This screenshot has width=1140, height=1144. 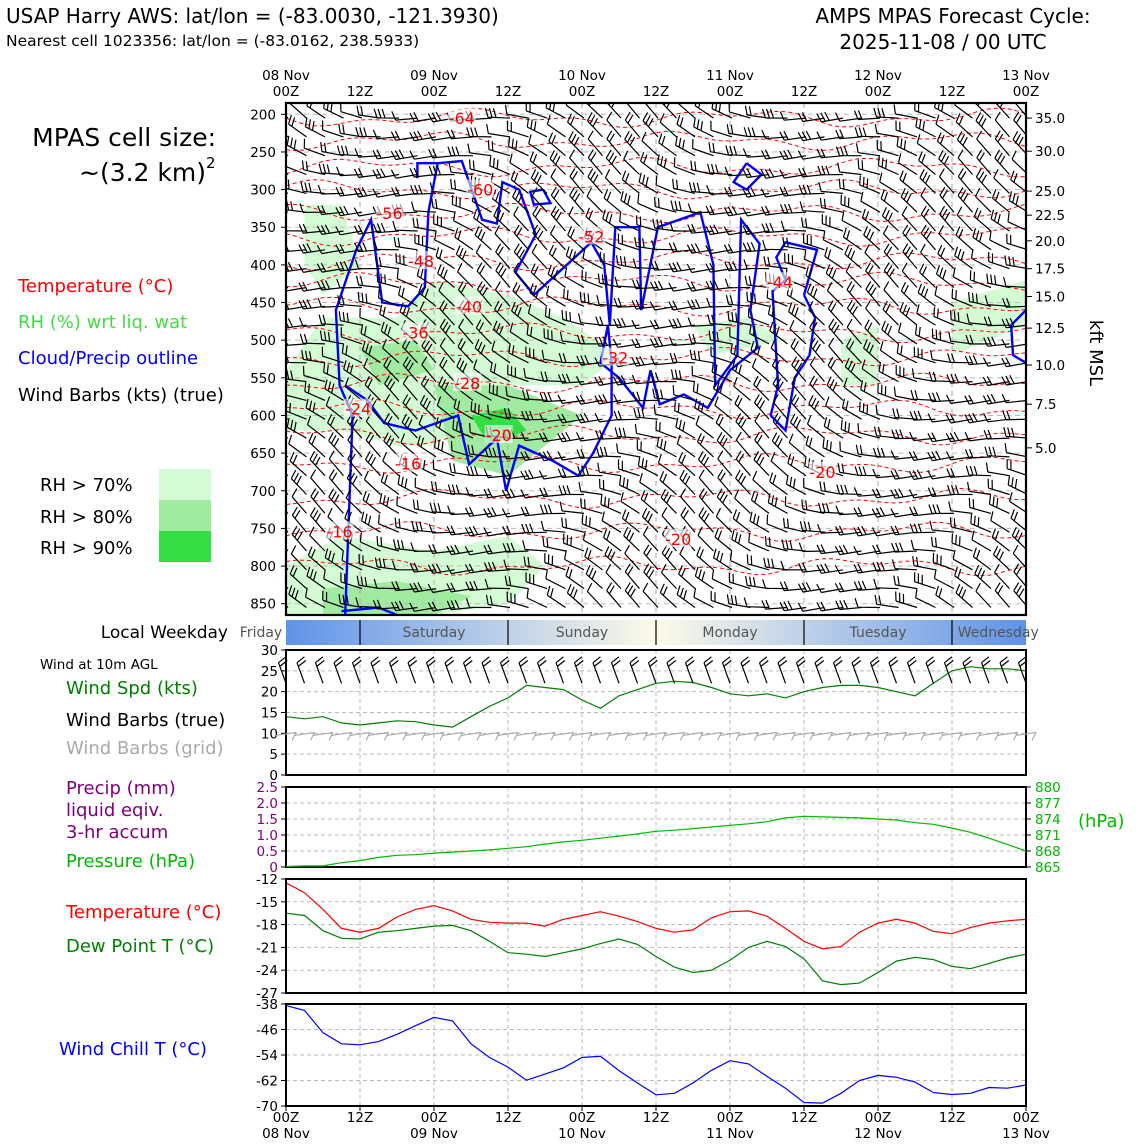 I want to click on y-tick-label: 30, so click(x=269, y=651).